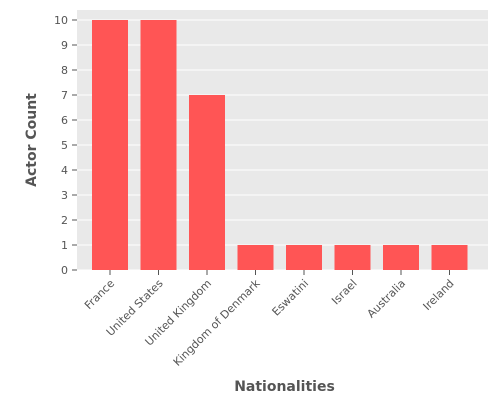 The image size is (500, 400). I want to click on x-tick-label: Australia, so click(387, 299).